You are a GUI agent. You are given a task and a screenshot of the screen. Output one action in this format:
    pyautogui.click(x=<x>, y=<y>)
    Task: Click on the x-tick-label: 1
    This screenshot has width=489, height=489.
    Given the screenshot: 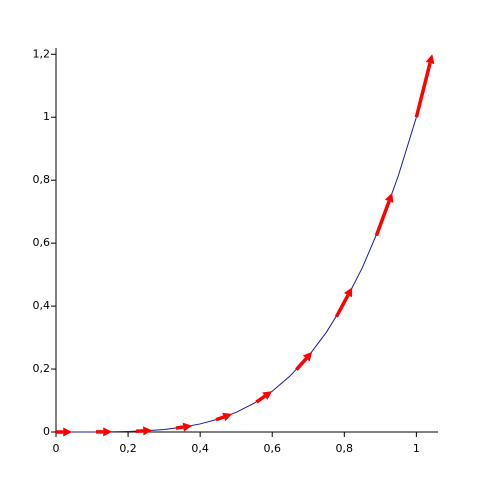 What is the action you would take?
    pyautogui.click(x=416, y=448)
    